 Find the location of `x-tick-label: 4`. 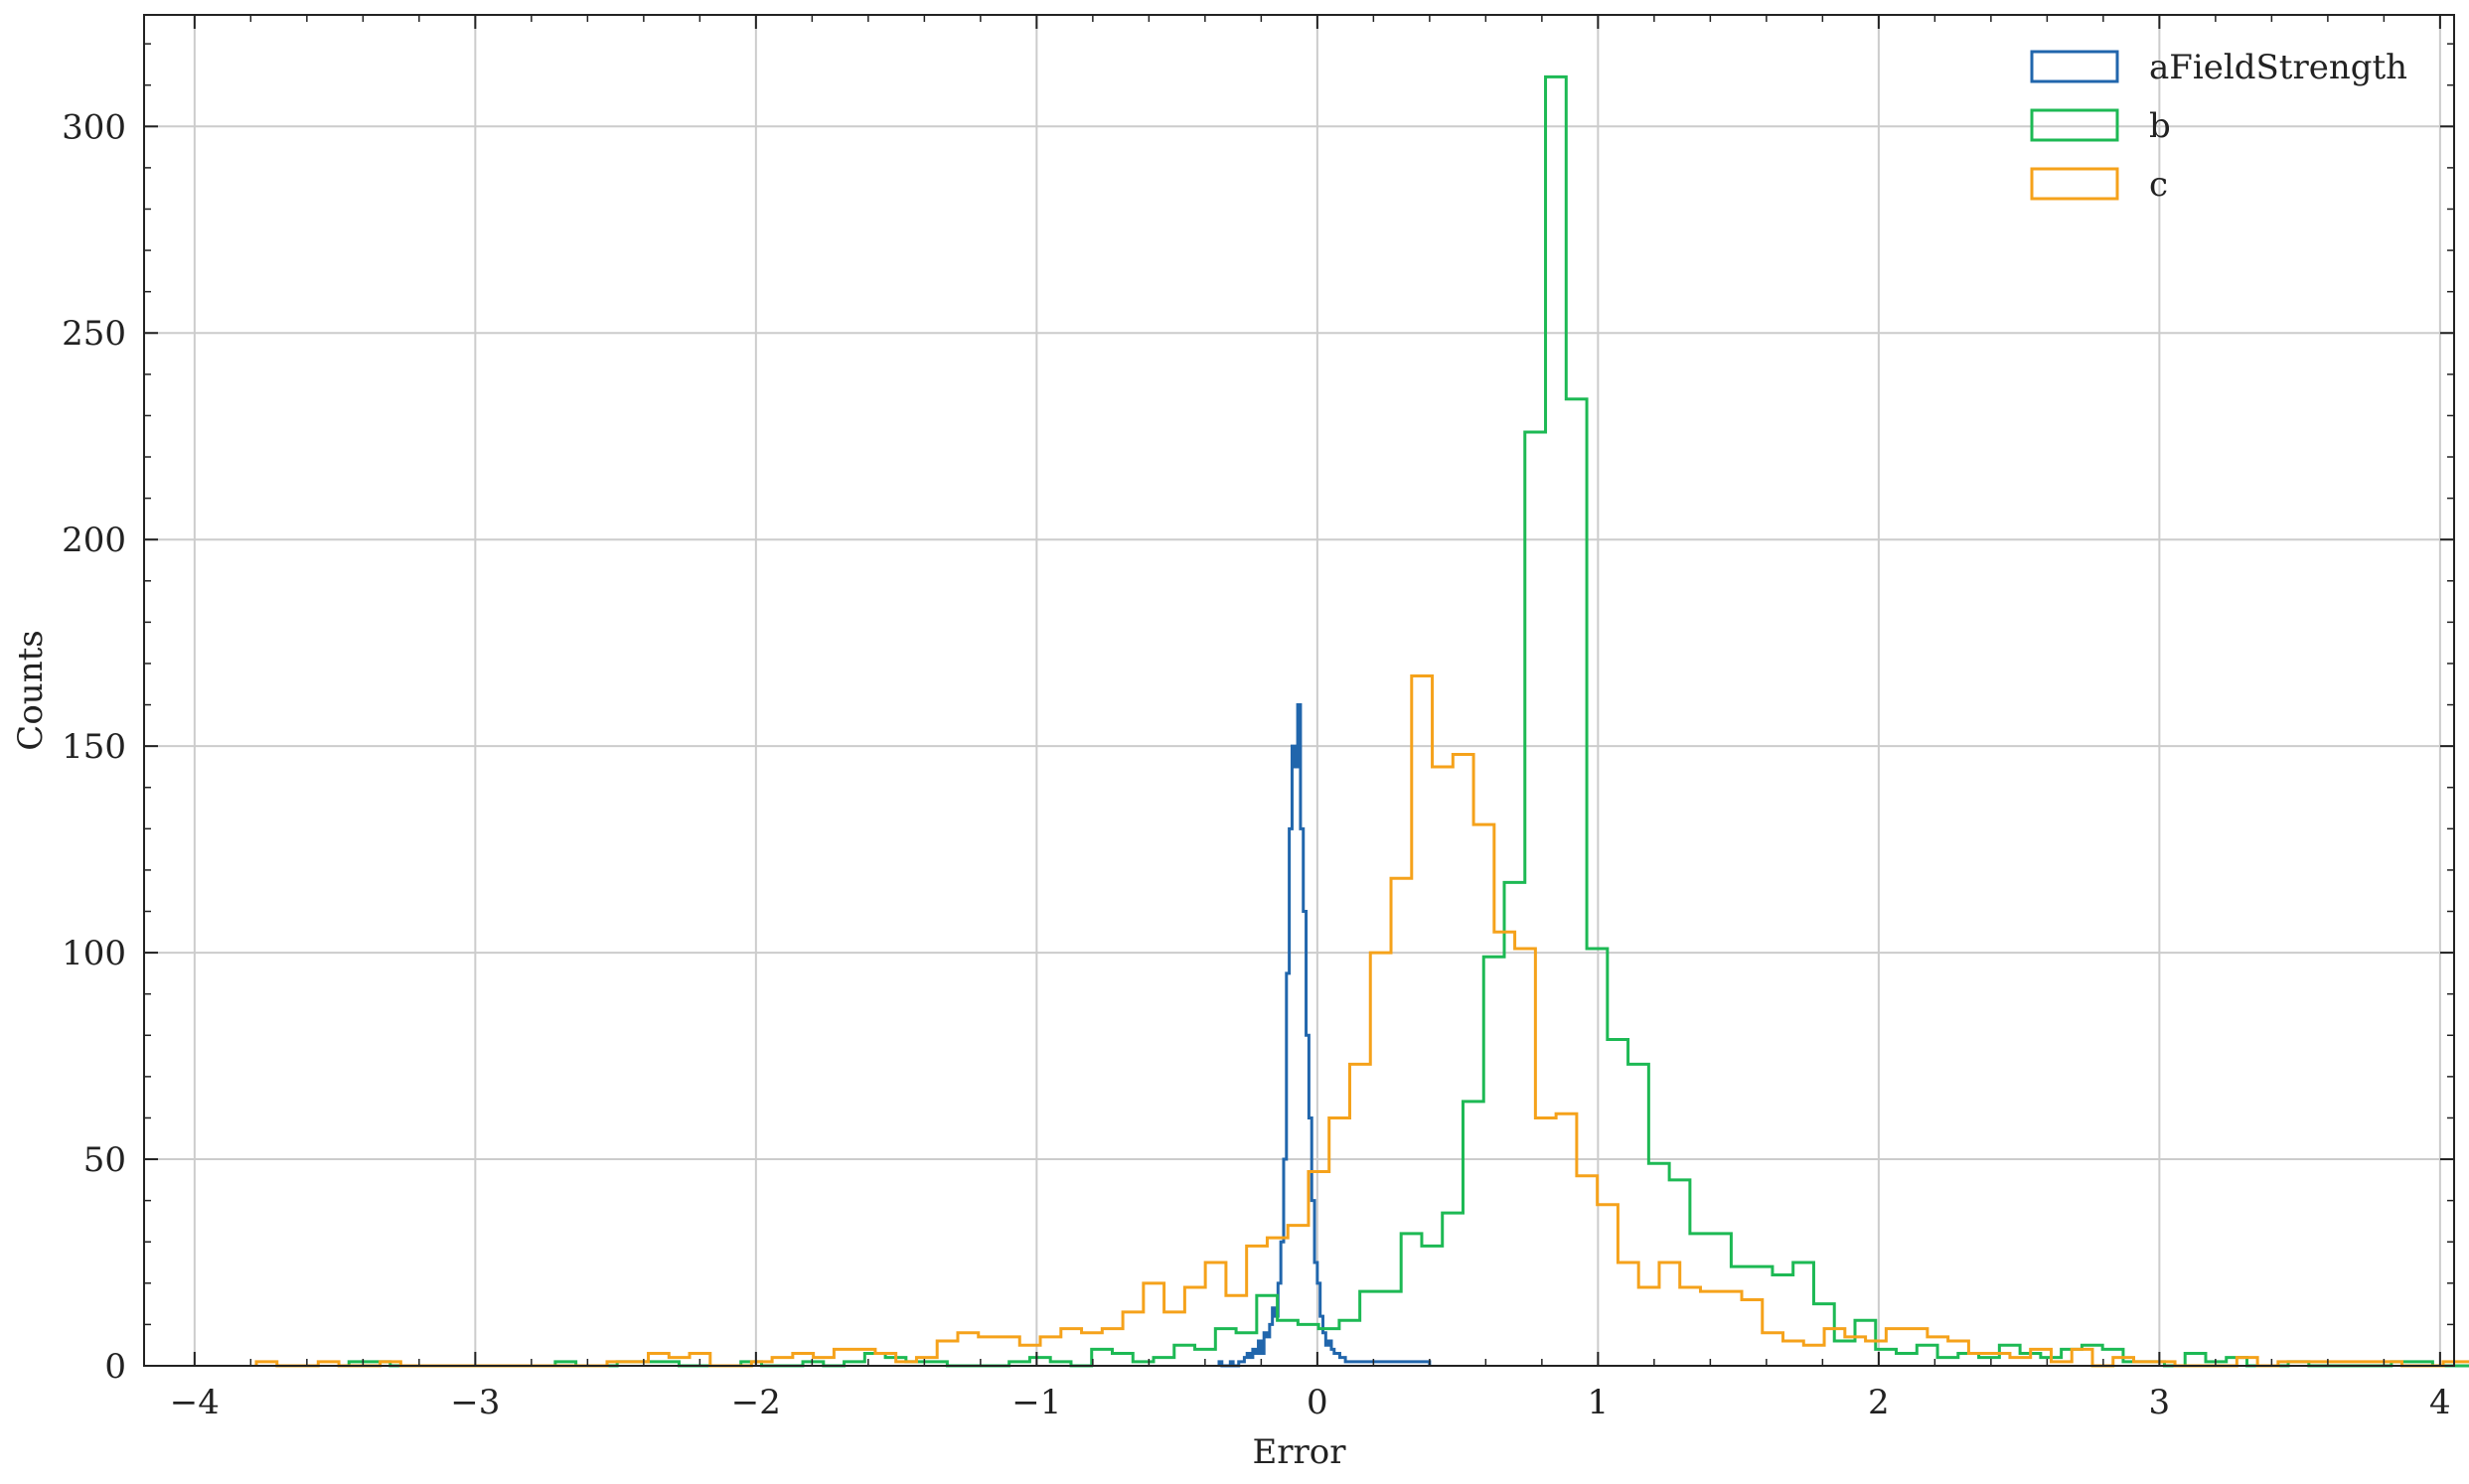

x-tick-label: 4 is located at coordinates (2440, 1402).